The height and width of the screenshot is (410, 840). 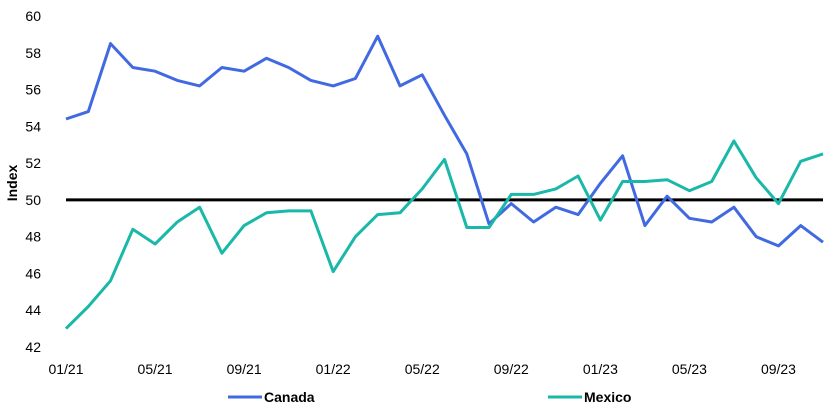 What do you see at coordinates (244, 369) in the screenshot?
I see `x-tick-label: 09/21` at bounding box center [244, 369].